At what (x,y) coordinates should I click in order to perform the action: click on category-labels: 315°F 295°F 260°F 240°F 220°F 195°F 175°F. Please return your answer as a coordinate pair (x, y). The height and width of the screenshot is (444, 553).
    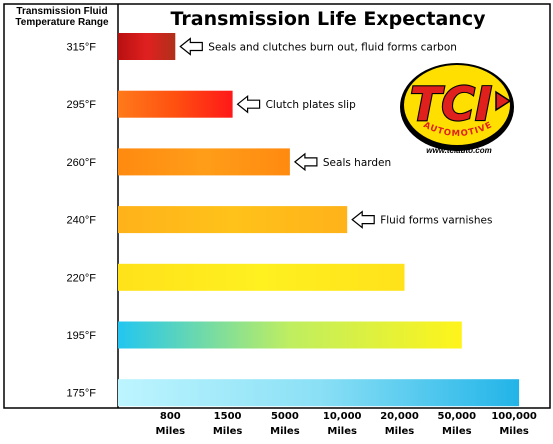
    Looking at the image, I should click on (82, 221).